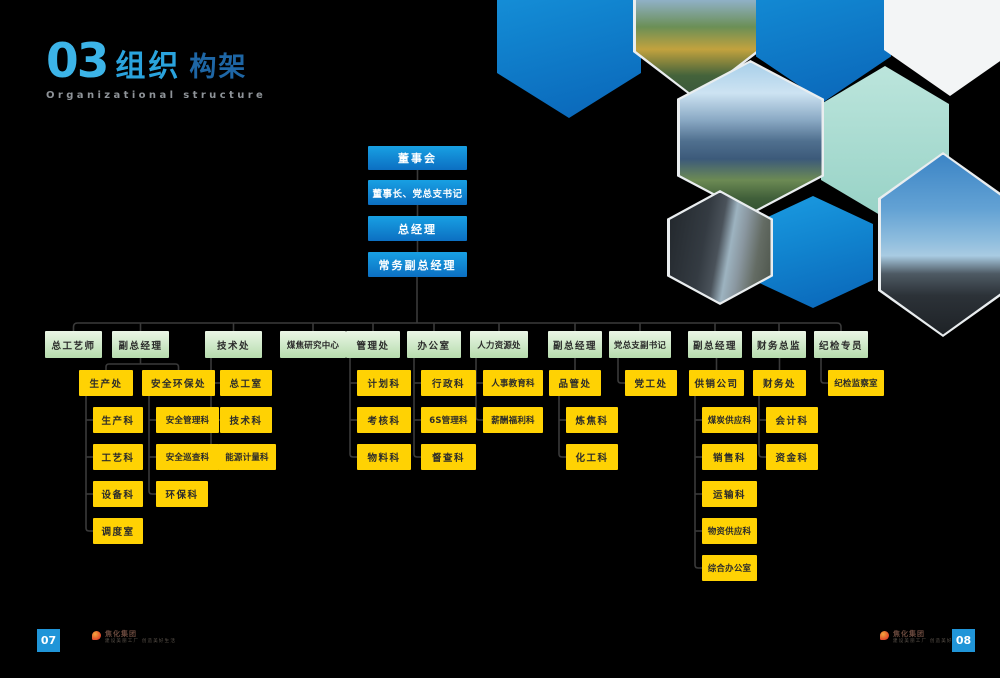  I want to click on org-node-b4: 常务副总经理, so click(417, 264).